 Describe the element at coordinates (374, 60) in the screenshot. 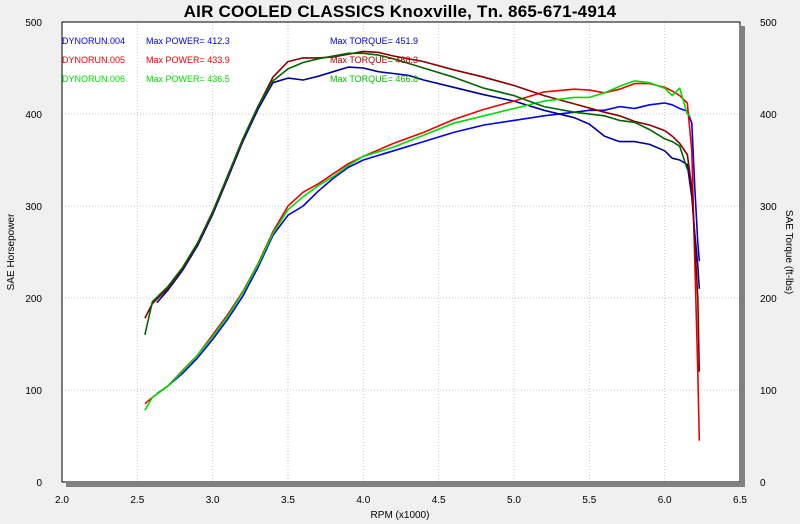

I see `legend-max-torque: Max TORQUE= 468.3` at that location.